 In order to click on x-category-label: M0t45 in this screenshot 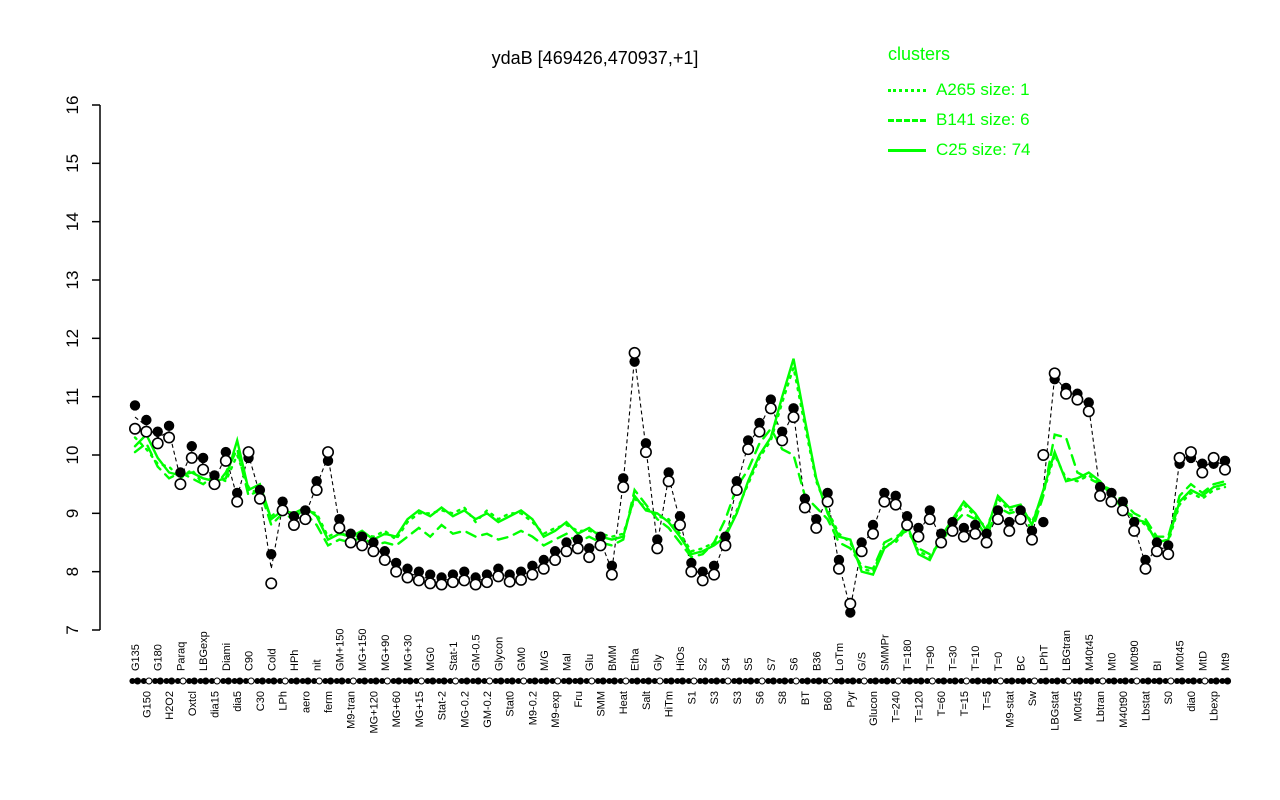, I will do `click(1181, 655)`.